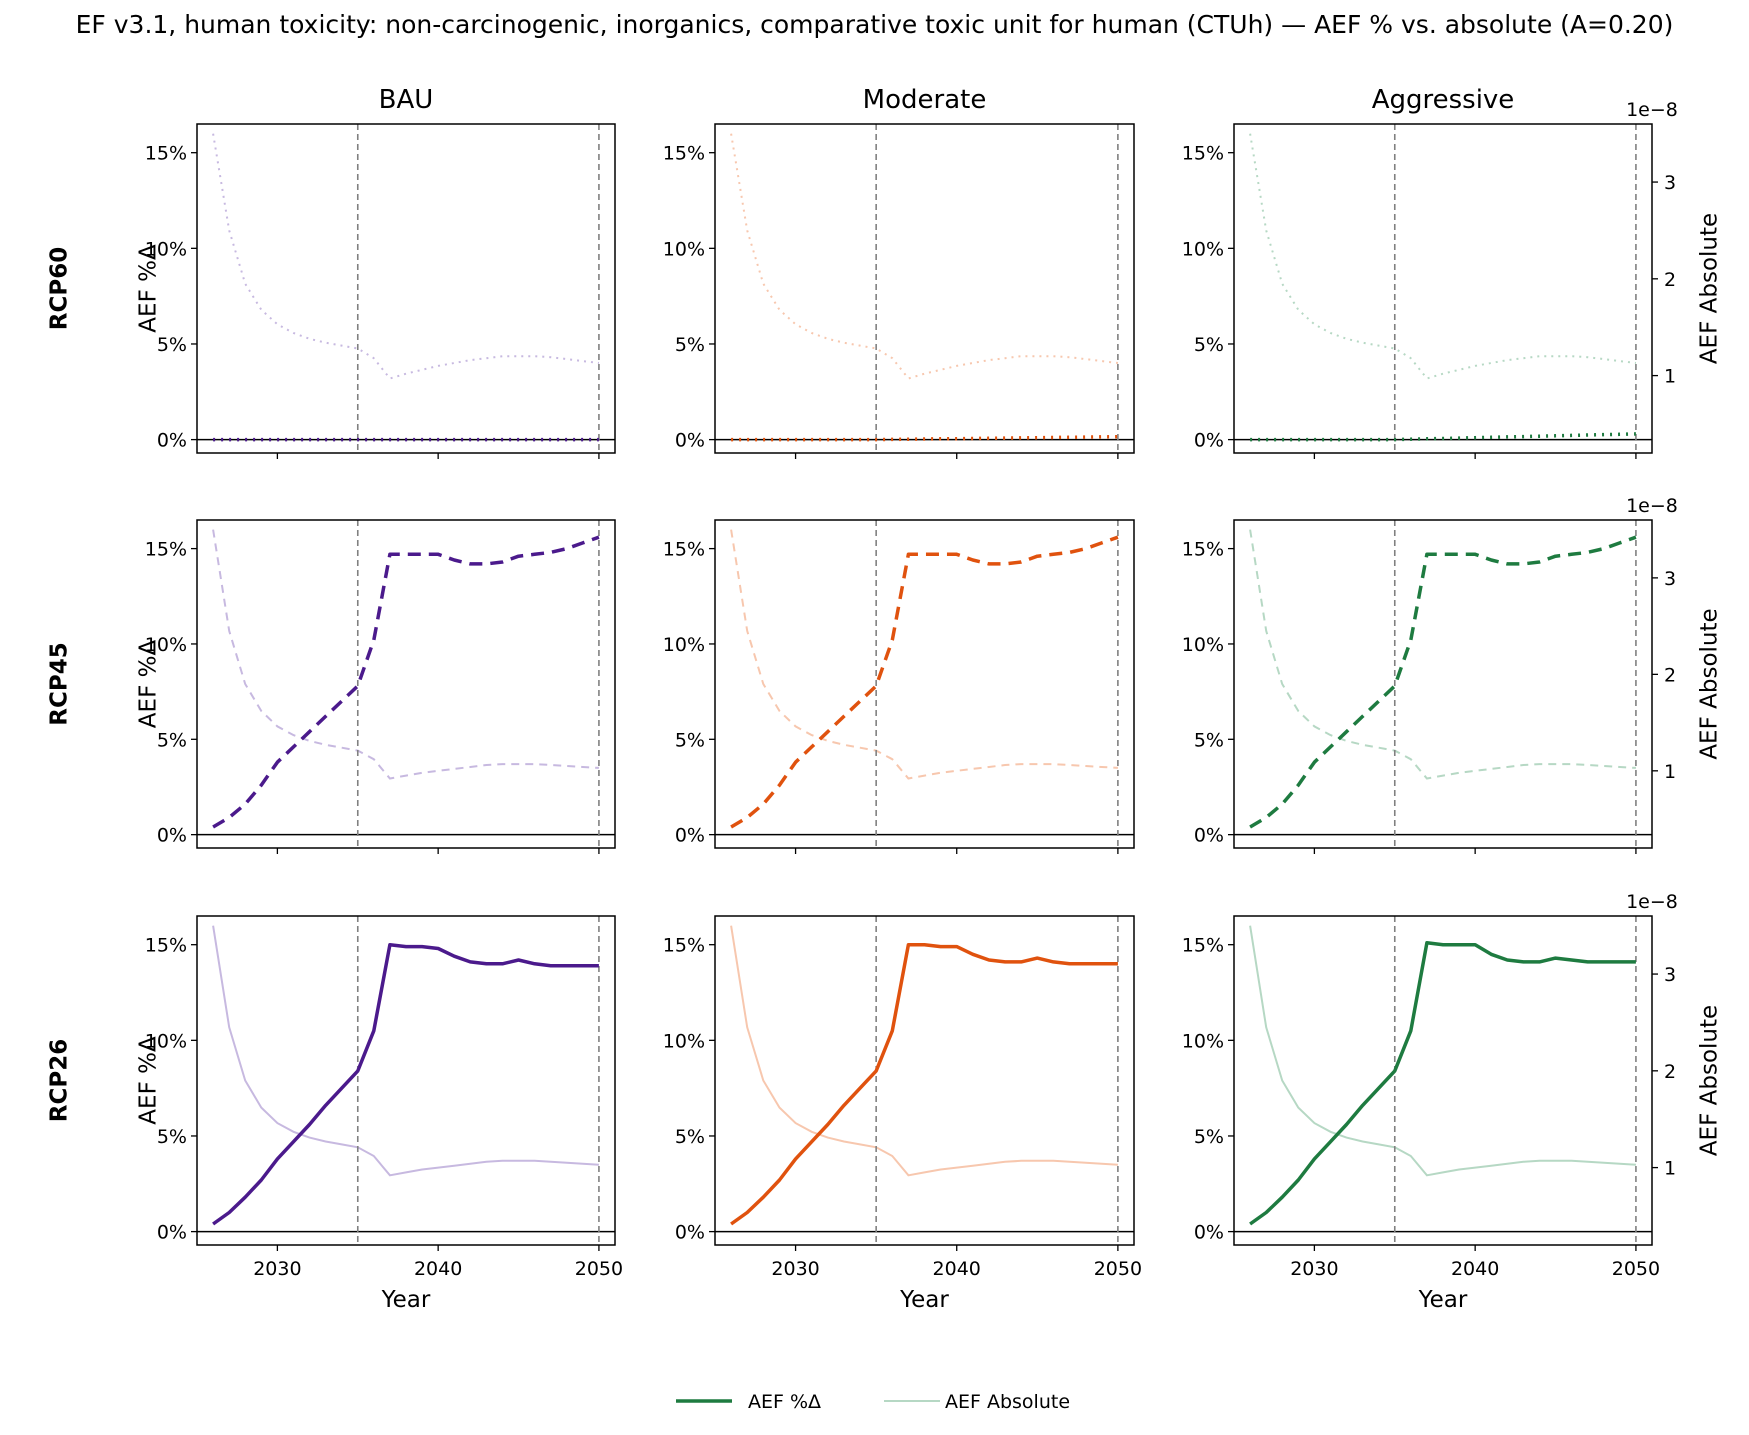  I want to click on xlabel-moderate: Year, so click(924, 1300).